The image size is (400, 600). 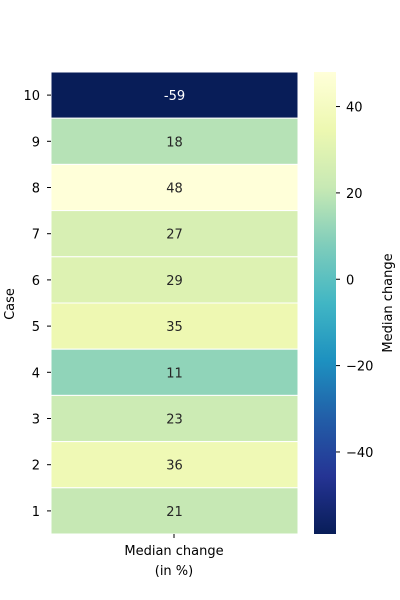 What do you see at coordinates (173, 551) in the screenshot?
I see `column-label-line-1: Median change` at bounding box center [173, 551].